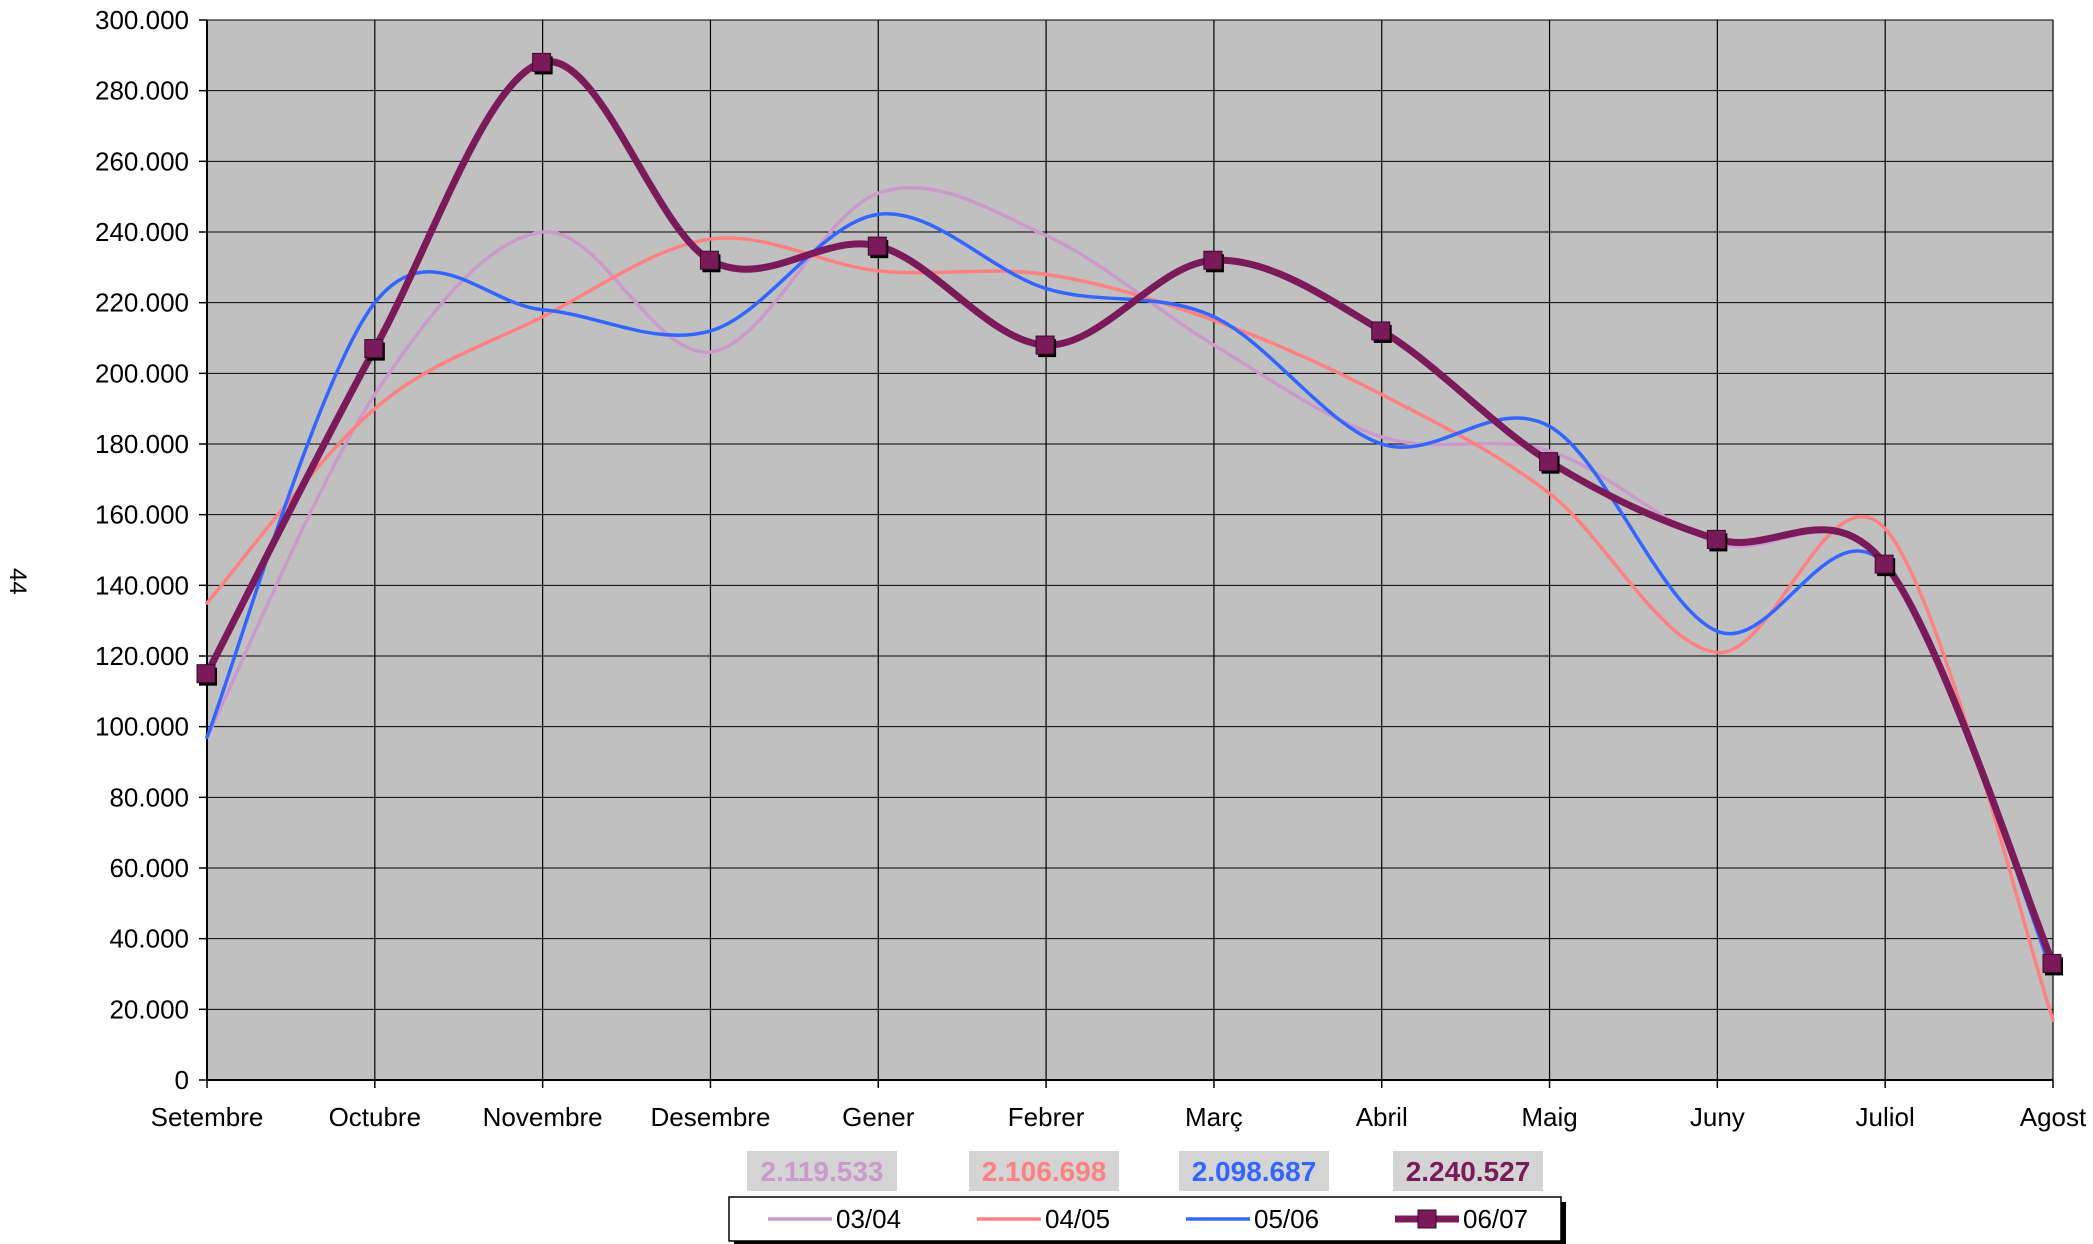 This screenshot has width=2093, height=1244. What do you see at coordinates (142, 373) in the screenshot?
I see `y-tick-label: 200.000` at bounding box center [142, 373].